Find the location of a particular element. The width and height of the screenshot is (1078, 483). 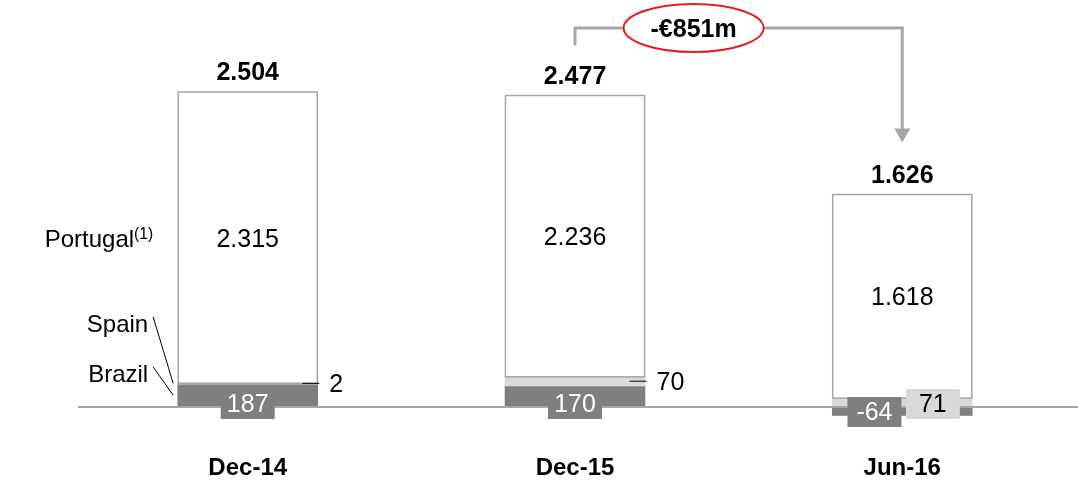

total-label: 2.504 is located at coordinates (248, 71).